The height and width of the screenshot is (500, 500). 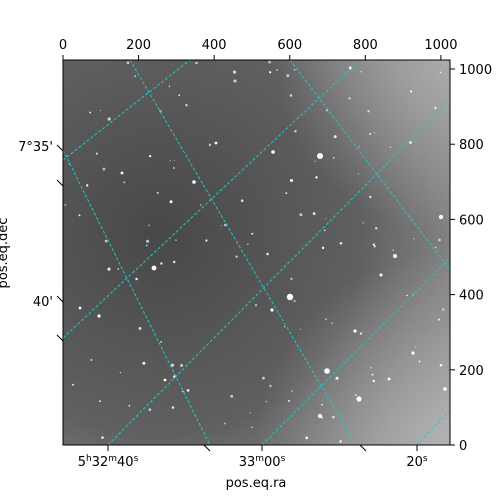 What do you see at coordinates (365, 45) in the screenshot?
I see `top-axis-tick-label: 800` at bounding box center [365, 45].